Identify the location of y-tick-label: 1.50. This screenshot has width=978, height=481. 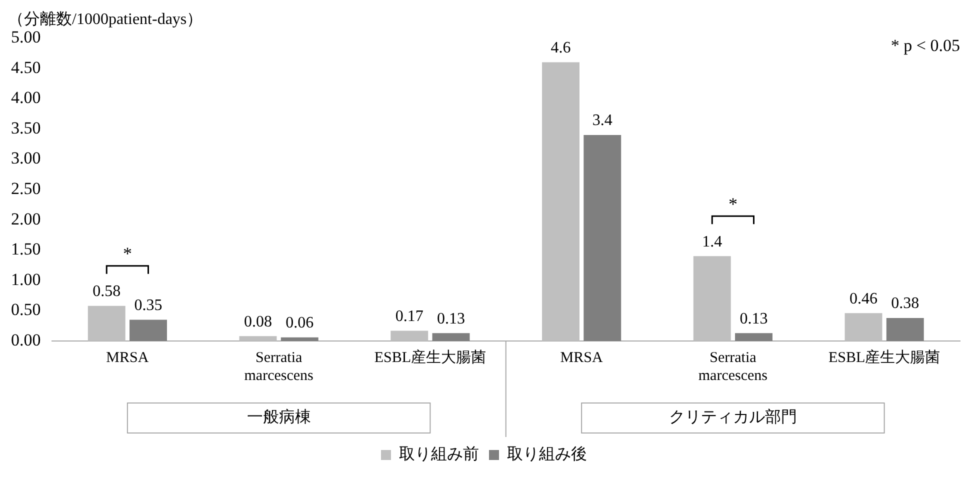
(26, 249).